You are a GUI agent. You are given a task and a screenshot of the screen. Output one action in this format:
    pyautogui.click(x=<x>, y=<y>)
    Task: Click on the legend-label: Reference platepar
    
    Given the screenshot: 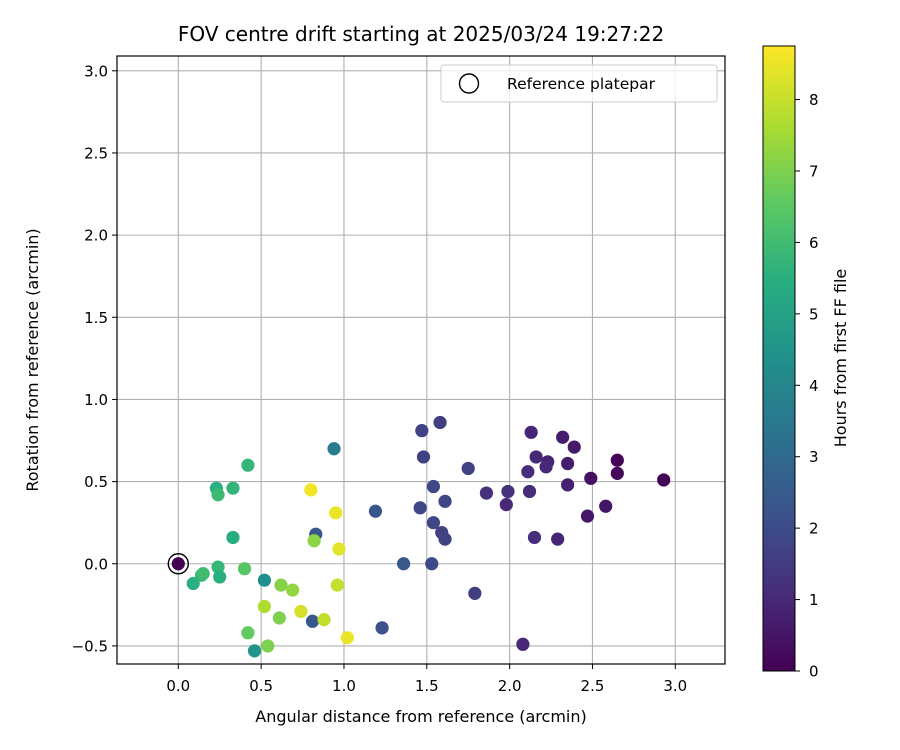 What is the action you would take?
    pyautogui.click(x=581, y=84)
    